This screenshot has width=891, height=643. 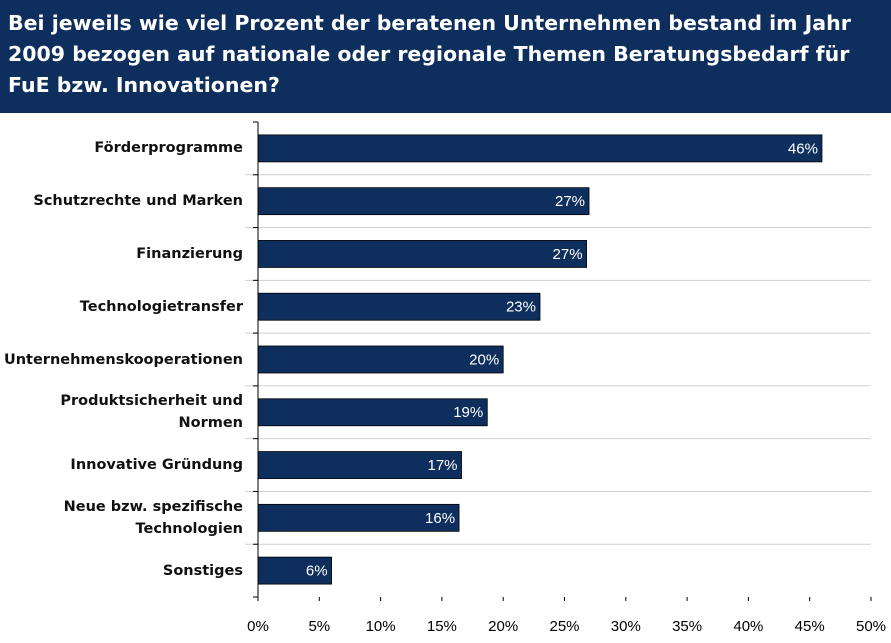 What do you see at coordinates (564, 626) in the screenshot?
I see `x-tick-label: 25%` at bounding box center [564, 626].